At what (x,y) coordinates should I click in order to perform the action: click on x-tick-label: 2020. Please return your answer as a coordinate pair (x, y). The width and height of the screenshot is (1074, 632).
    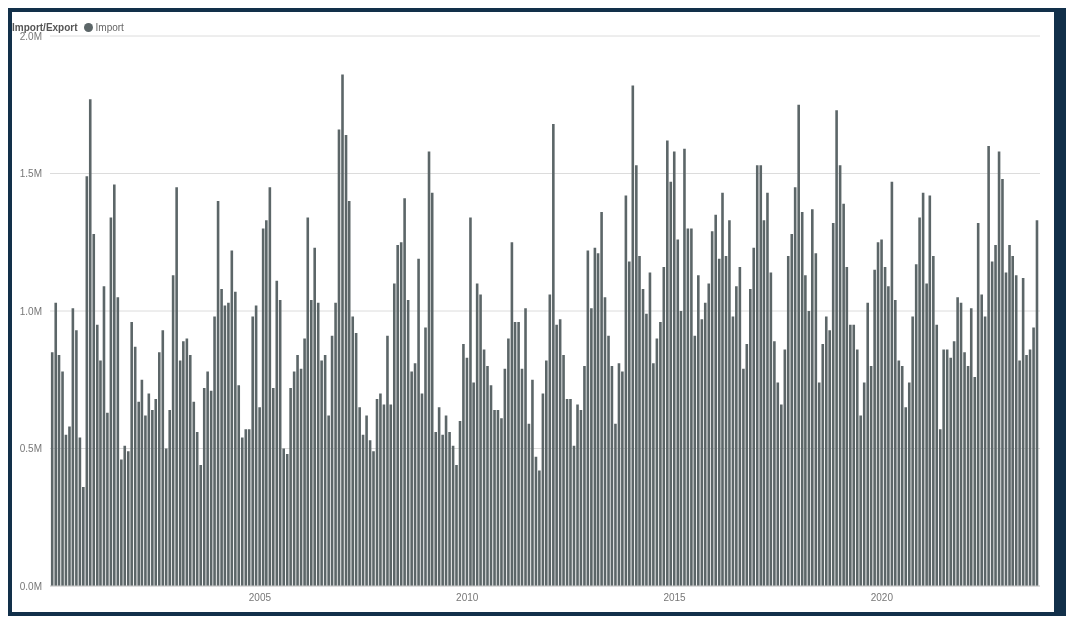
    Looking at the image, I should click on (882, 598).